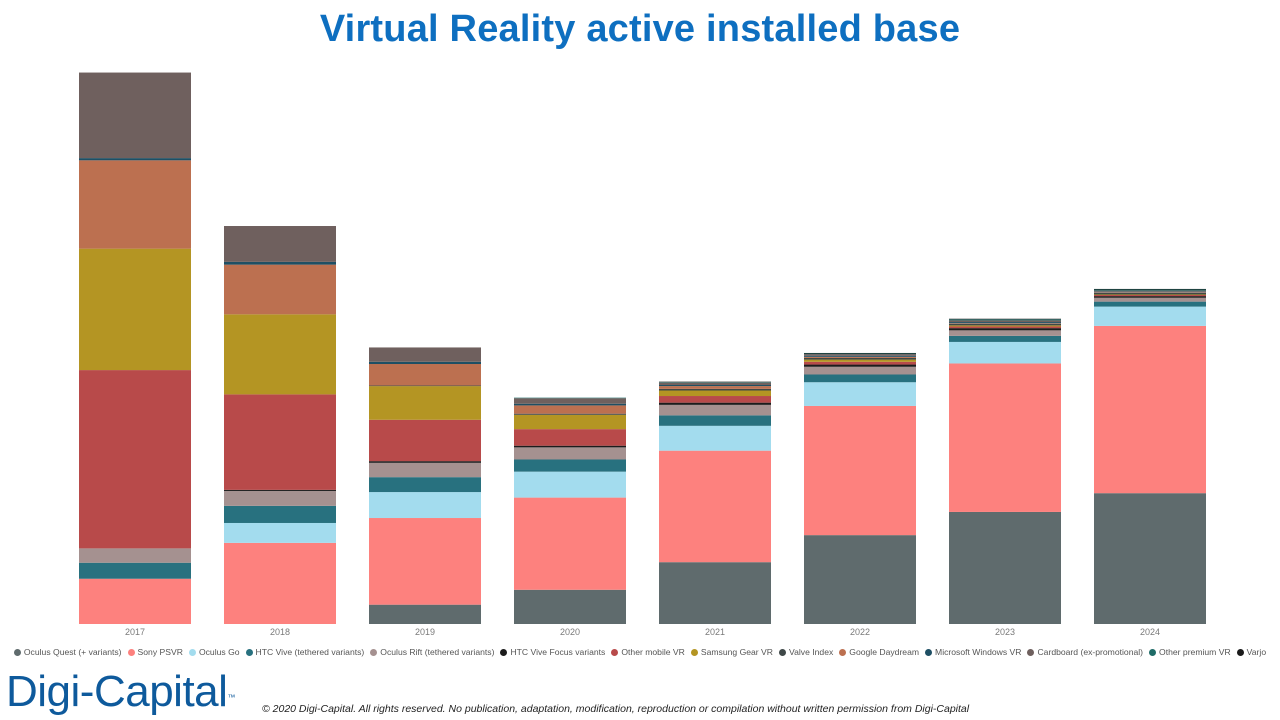 The width and height of the screenshot is (1280, 720). I want to click on legend-item: Microsoft Windows VR, so click(973, 652).